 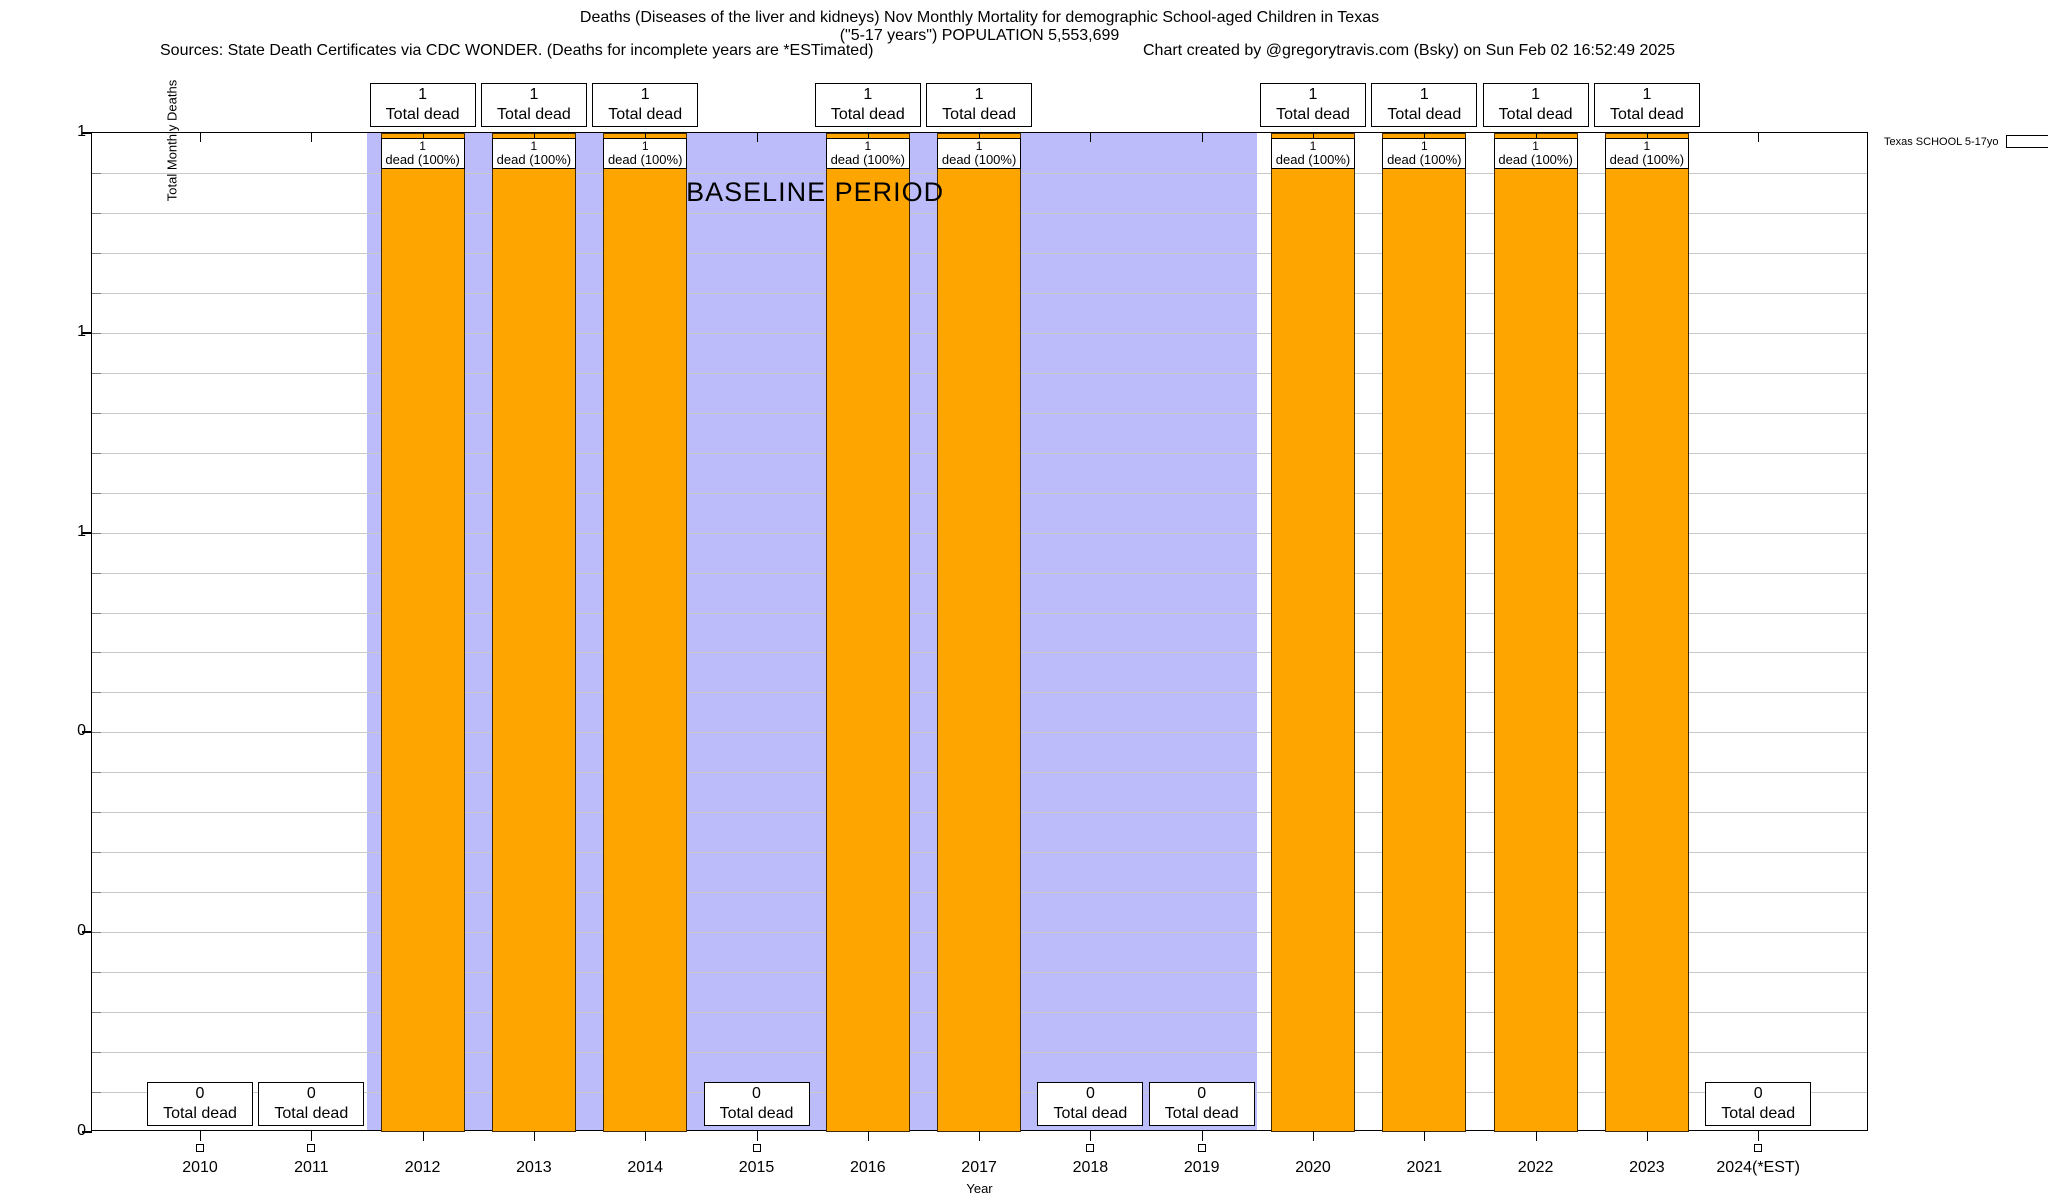 I want to click on x-tick-label-2011: 2011, so click(x=311, y=1167).